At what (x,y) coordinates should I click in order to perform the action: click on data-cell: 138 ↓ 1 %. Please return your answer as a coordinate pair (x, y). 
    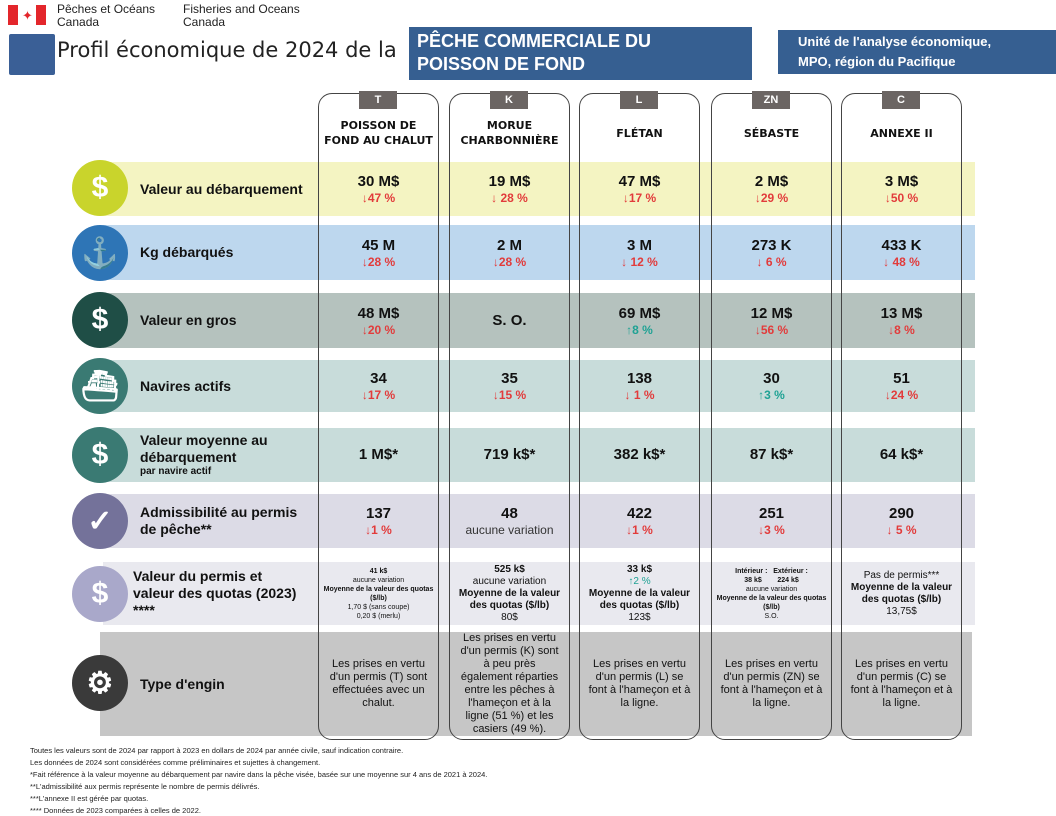
    Looking at the image, I should click on (639, 386).